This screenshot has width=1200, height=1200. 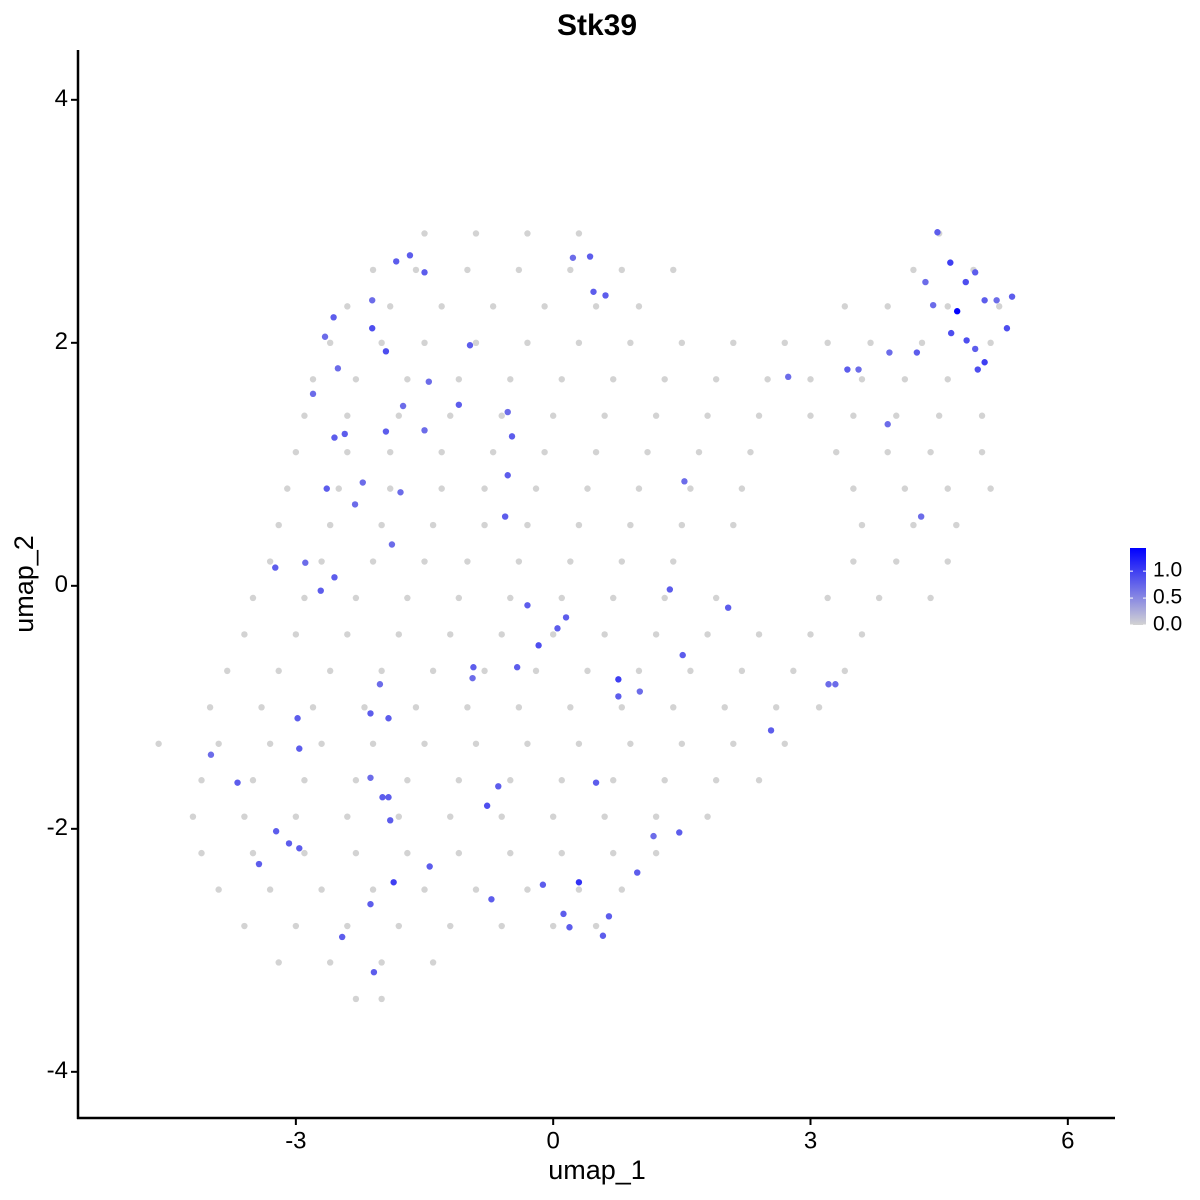 What do you see at coordinates (1167, 624) in the screenshot?
I see `colorbar-tick-label: 0.0` at bounding box center [1167, 624].